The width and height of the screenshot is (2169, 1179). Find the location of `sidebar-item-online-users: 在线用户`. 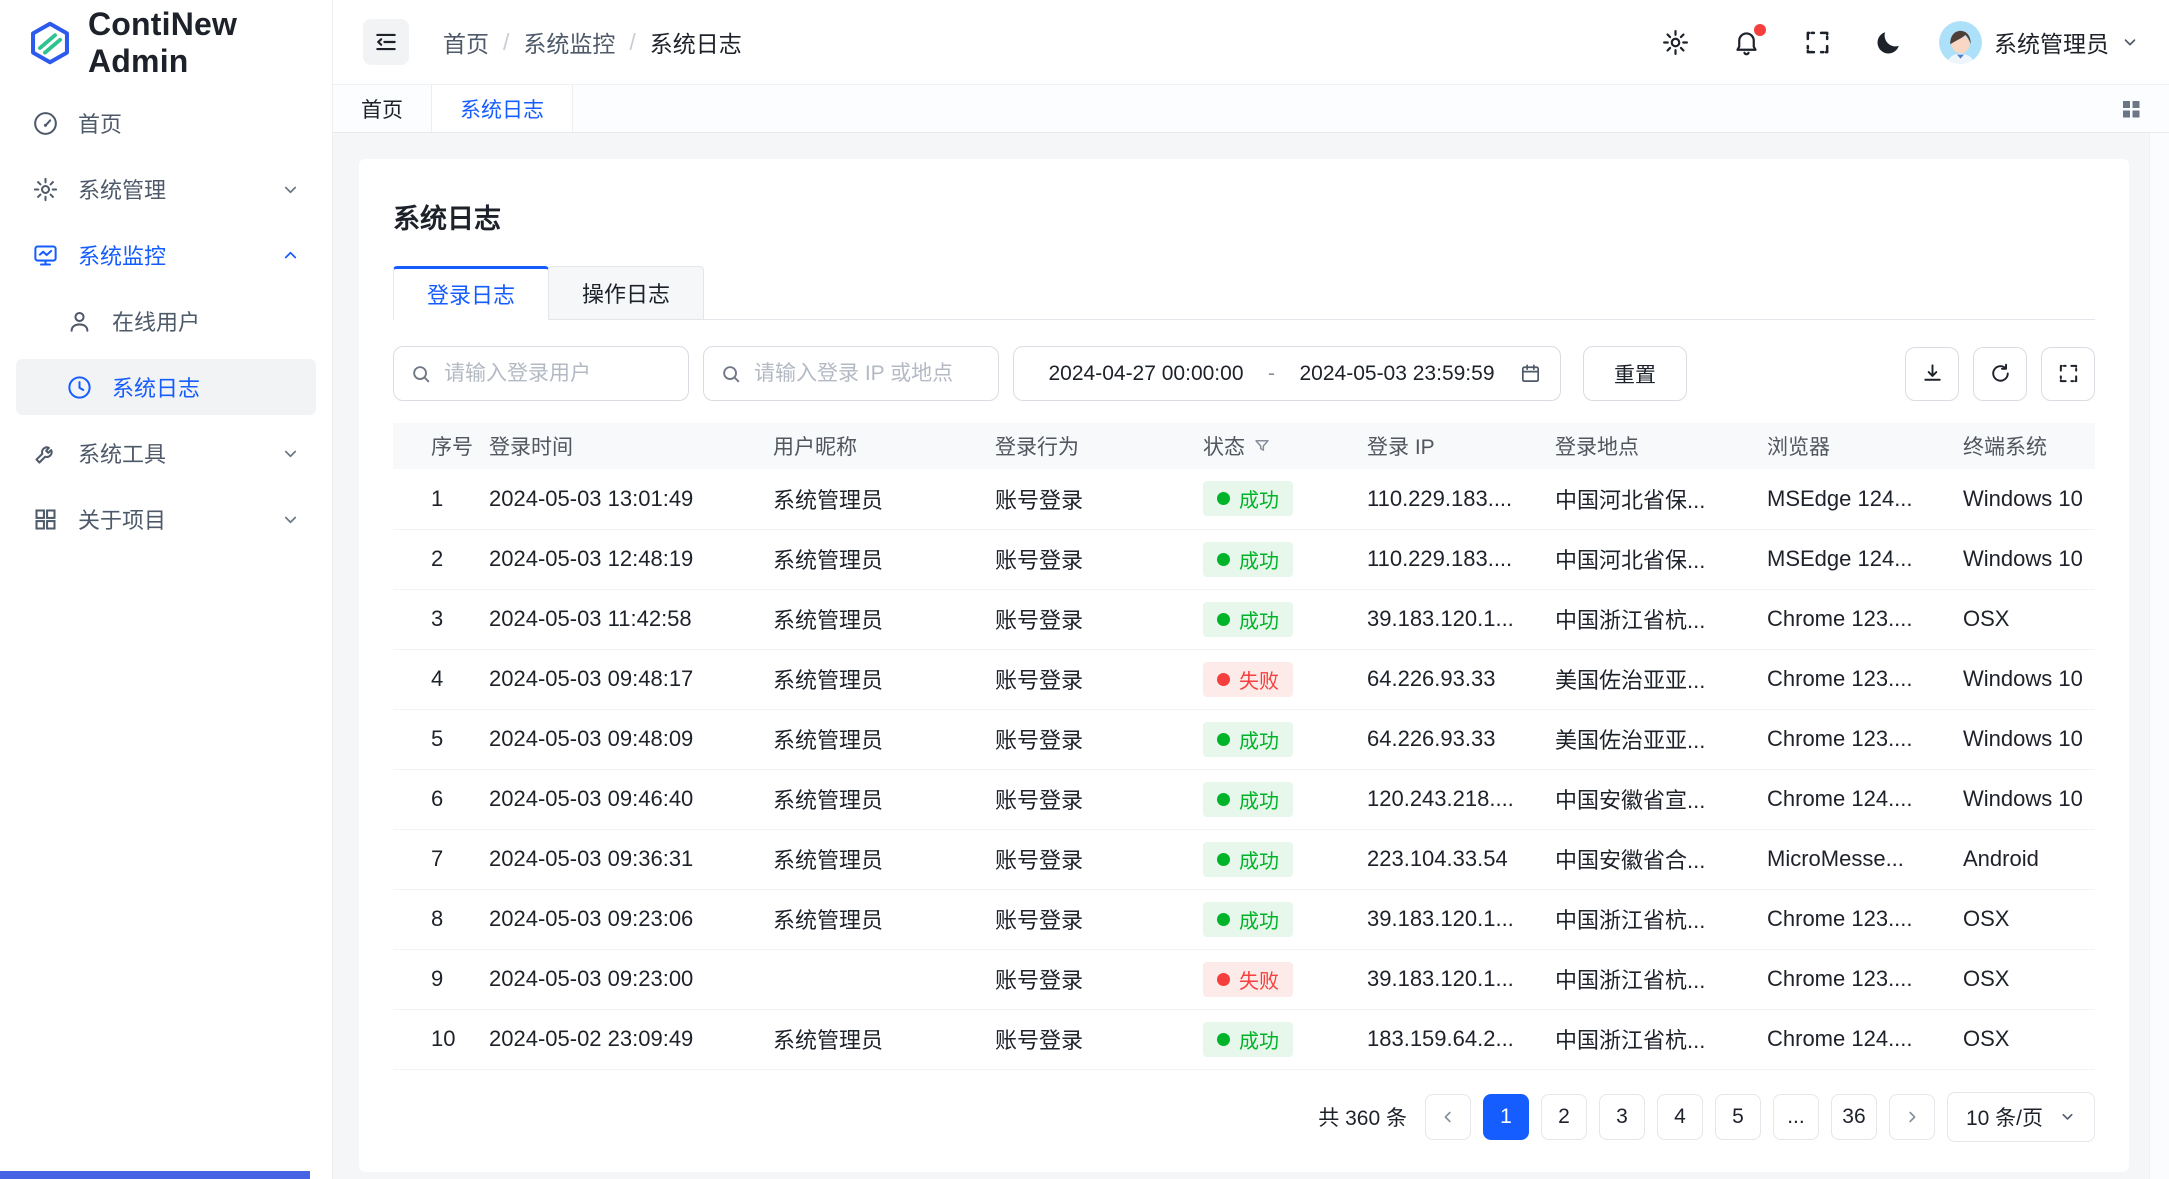

sidebar-item-online-users: 在线用户 is located at coordinates (166, 321).